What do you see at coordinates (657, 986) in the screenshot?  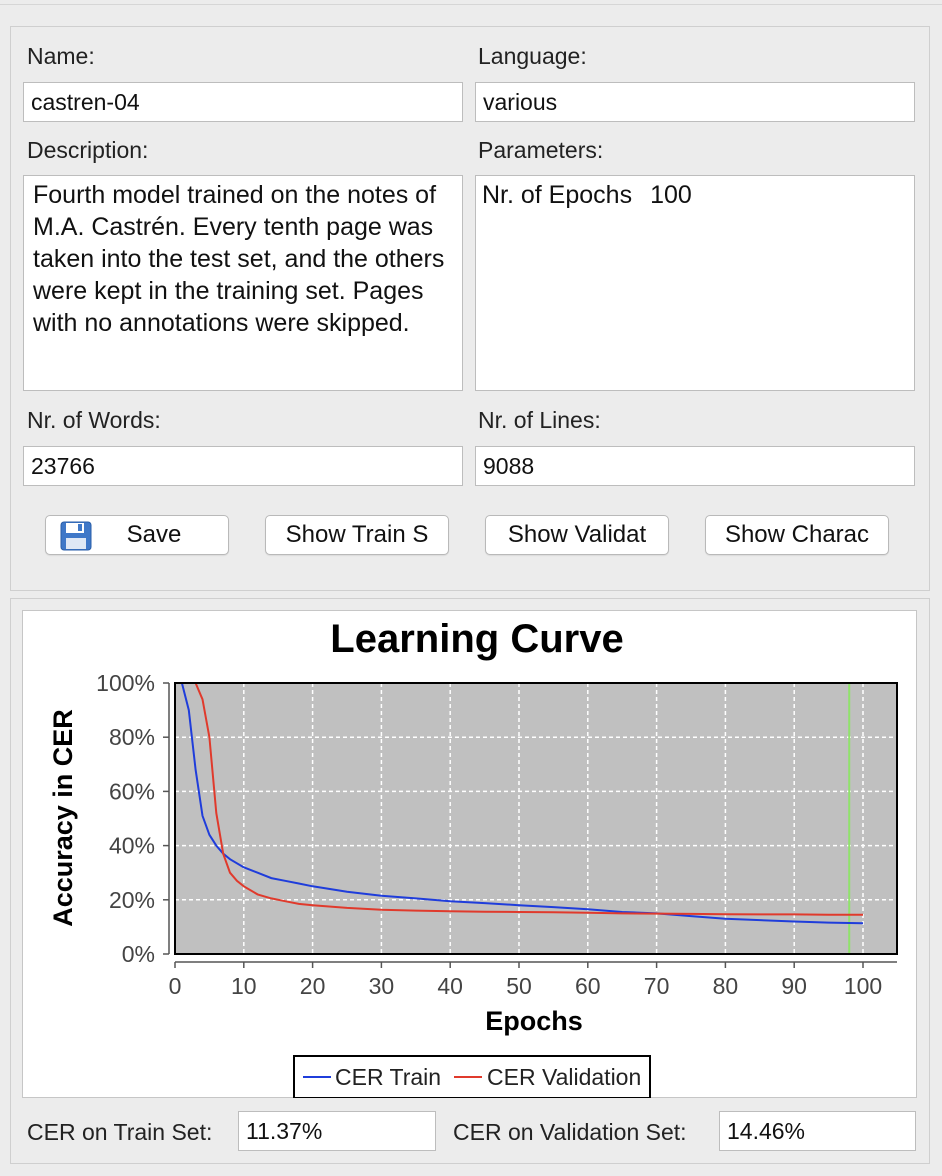 I see `x-tick-label: 70` at bounding box center [657, 986].